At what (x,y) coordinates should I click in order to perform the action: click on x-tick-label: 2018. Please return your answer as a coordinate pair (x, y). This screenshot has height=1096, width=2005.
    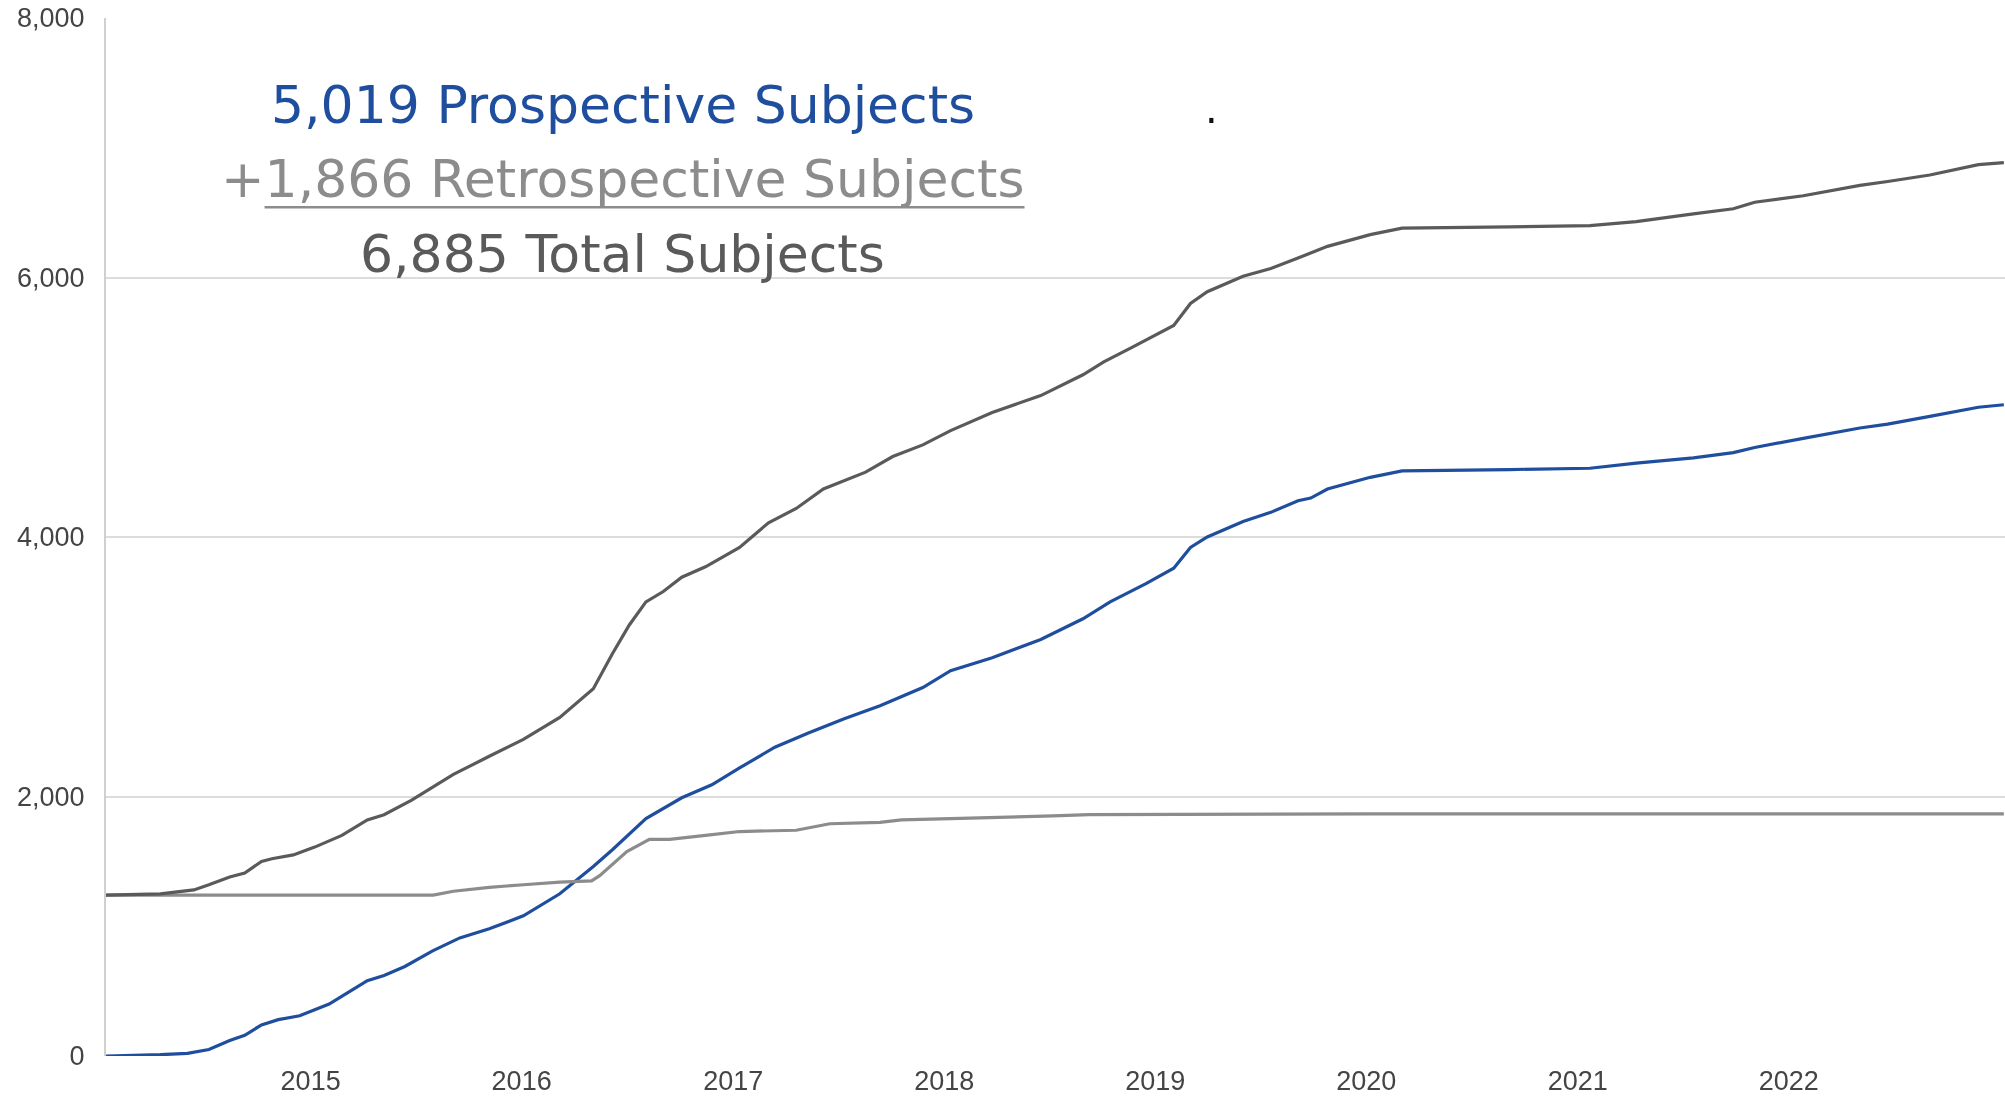
    Looking at the image, I should click on (944, 1081).